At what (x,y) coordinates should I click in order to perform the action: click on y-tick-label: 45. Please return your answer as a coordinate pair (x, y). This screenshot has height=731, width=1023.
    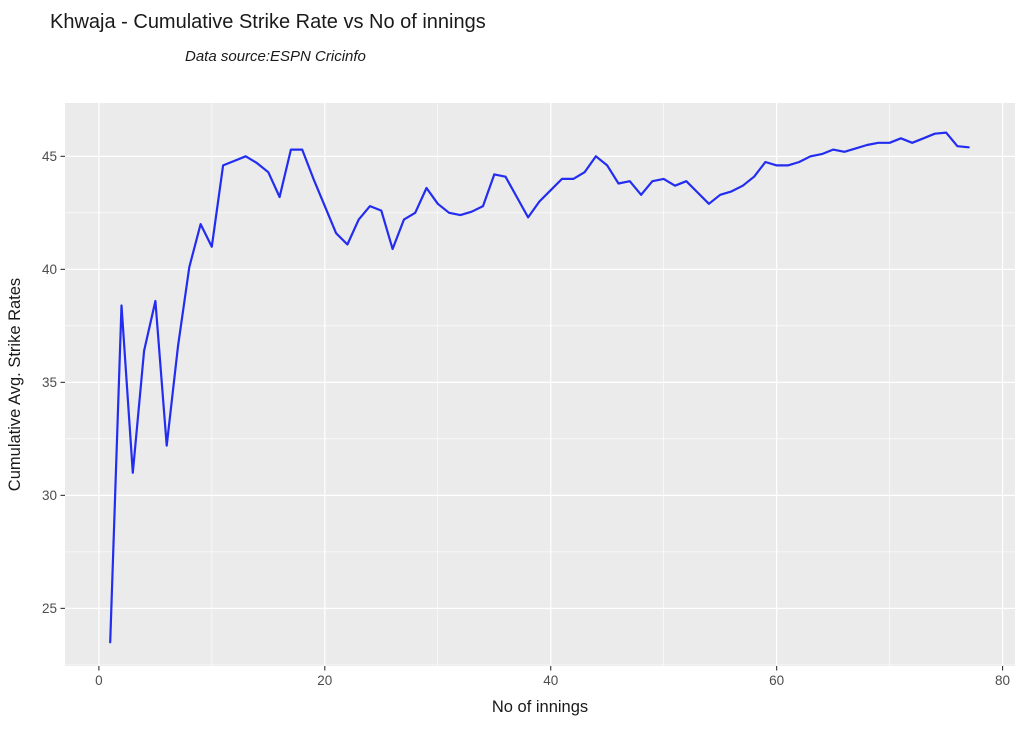
    Looking at the image, I should click on (49, 156).